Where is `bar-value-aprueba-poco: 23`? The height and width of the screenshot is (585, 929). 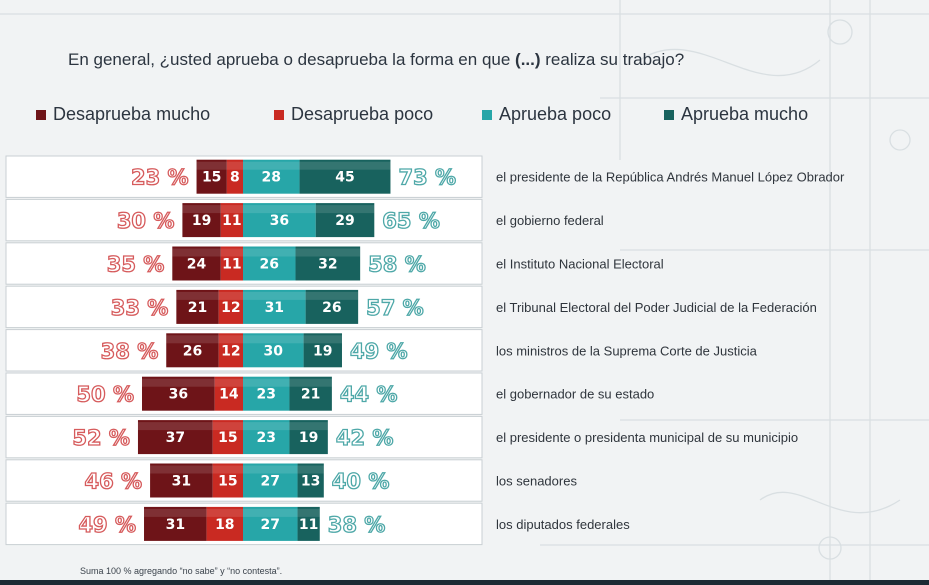
bar-value-aprueba-poco: 23 is located at coordinates (265, 395).